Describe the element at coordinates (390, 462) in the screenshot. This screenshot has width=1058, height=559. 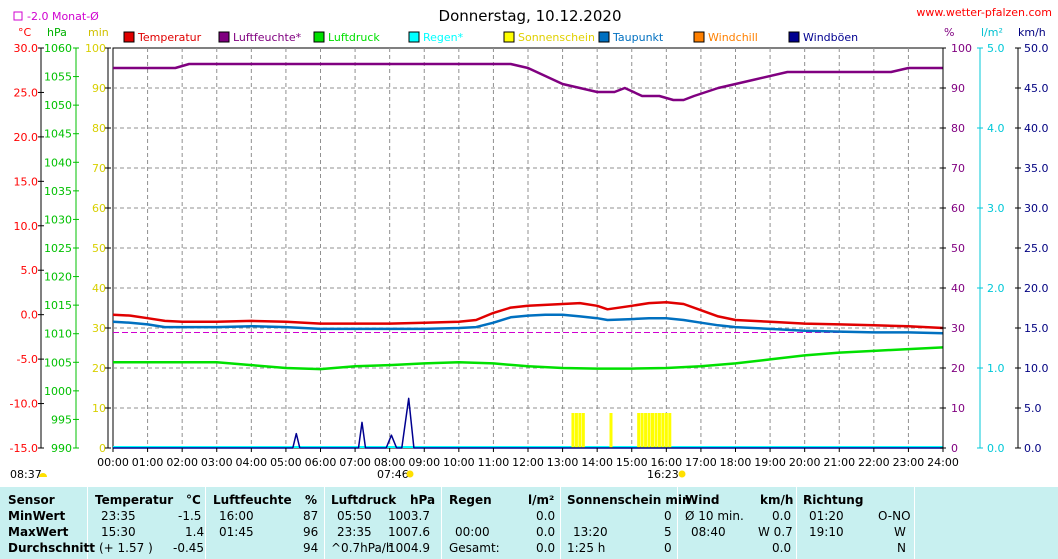
I see `x-tick-label: 08:00` at that location.